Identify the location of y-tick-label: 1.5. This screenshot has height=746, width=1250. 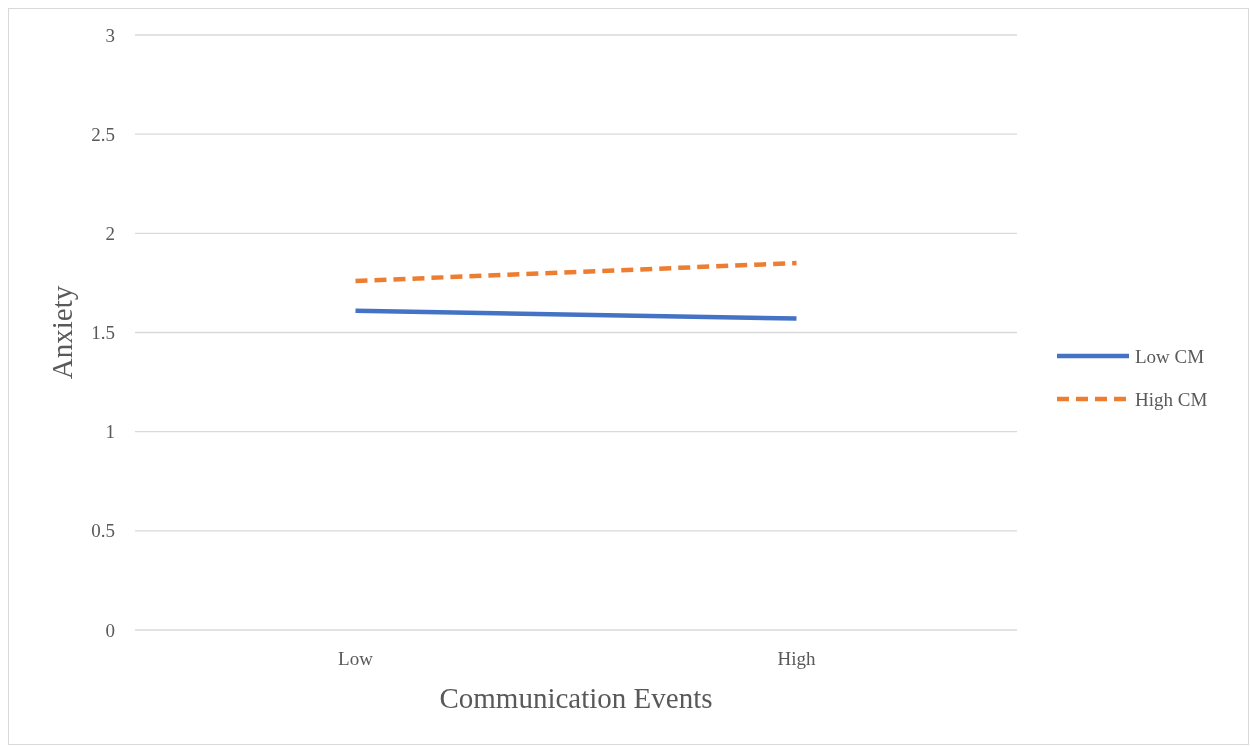
(103, 333).